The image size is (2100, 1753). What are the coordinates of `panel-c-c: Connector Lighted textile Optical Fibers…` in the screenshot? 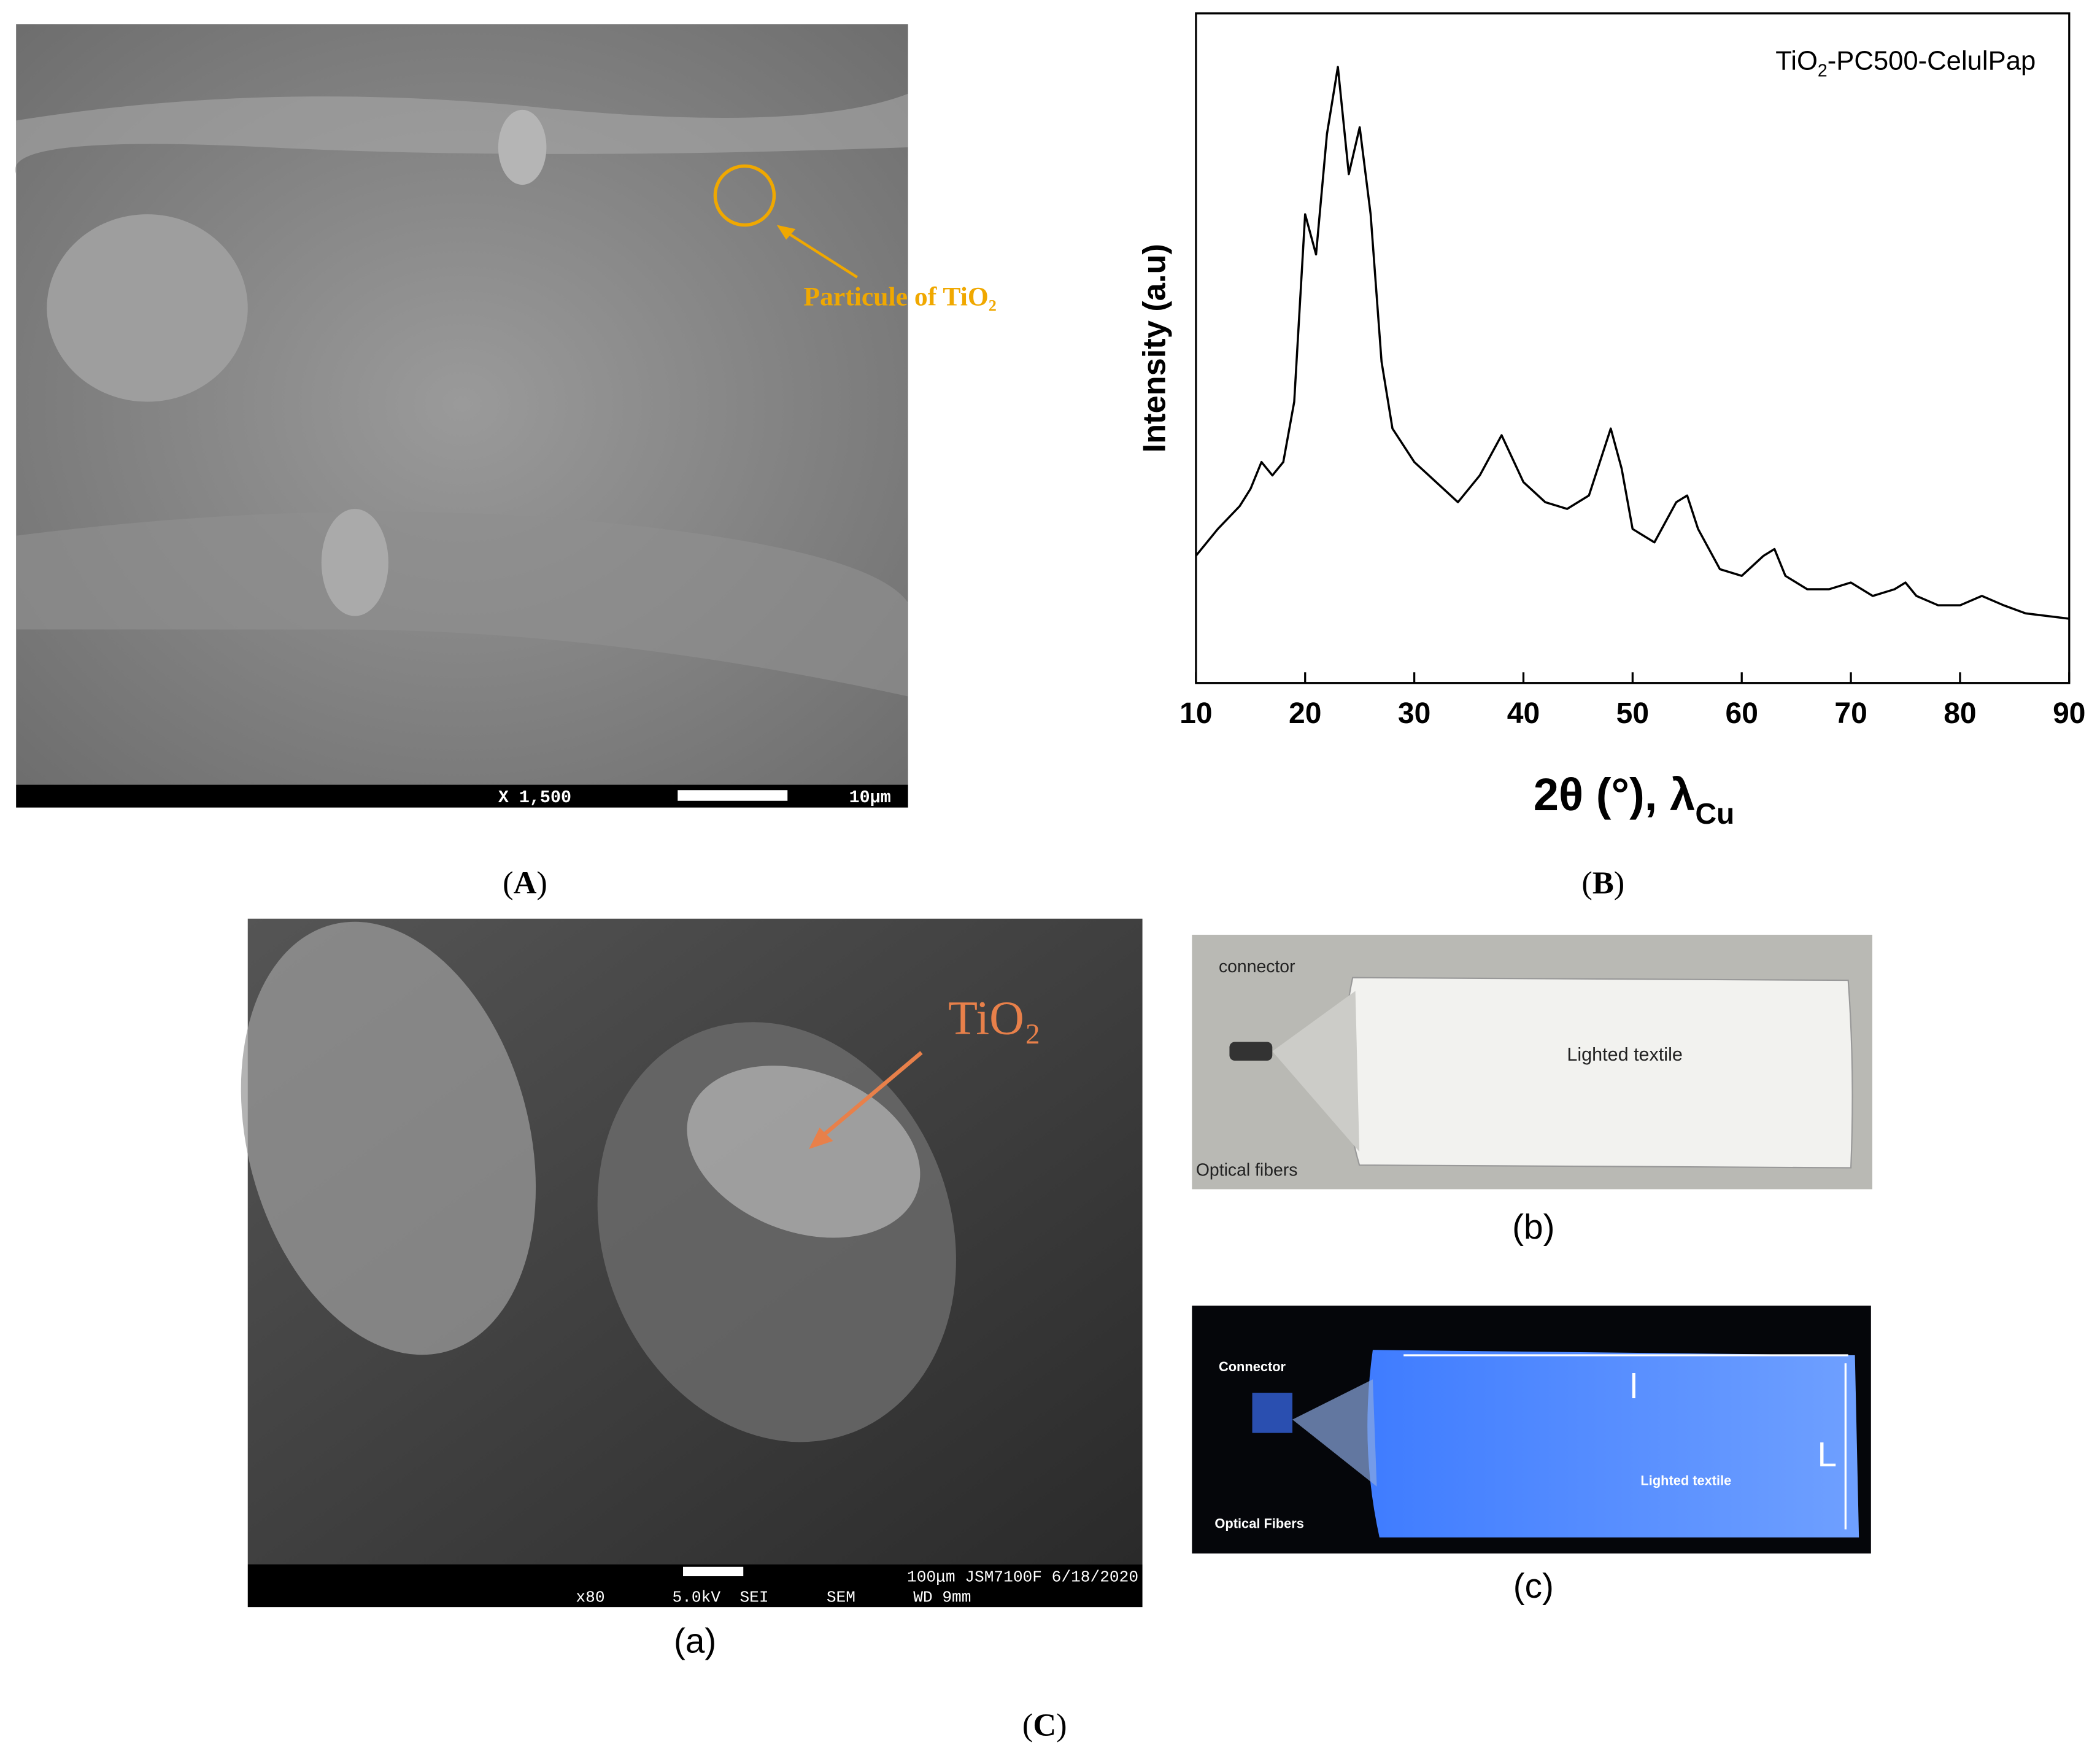 It's located at (1532, 1456).